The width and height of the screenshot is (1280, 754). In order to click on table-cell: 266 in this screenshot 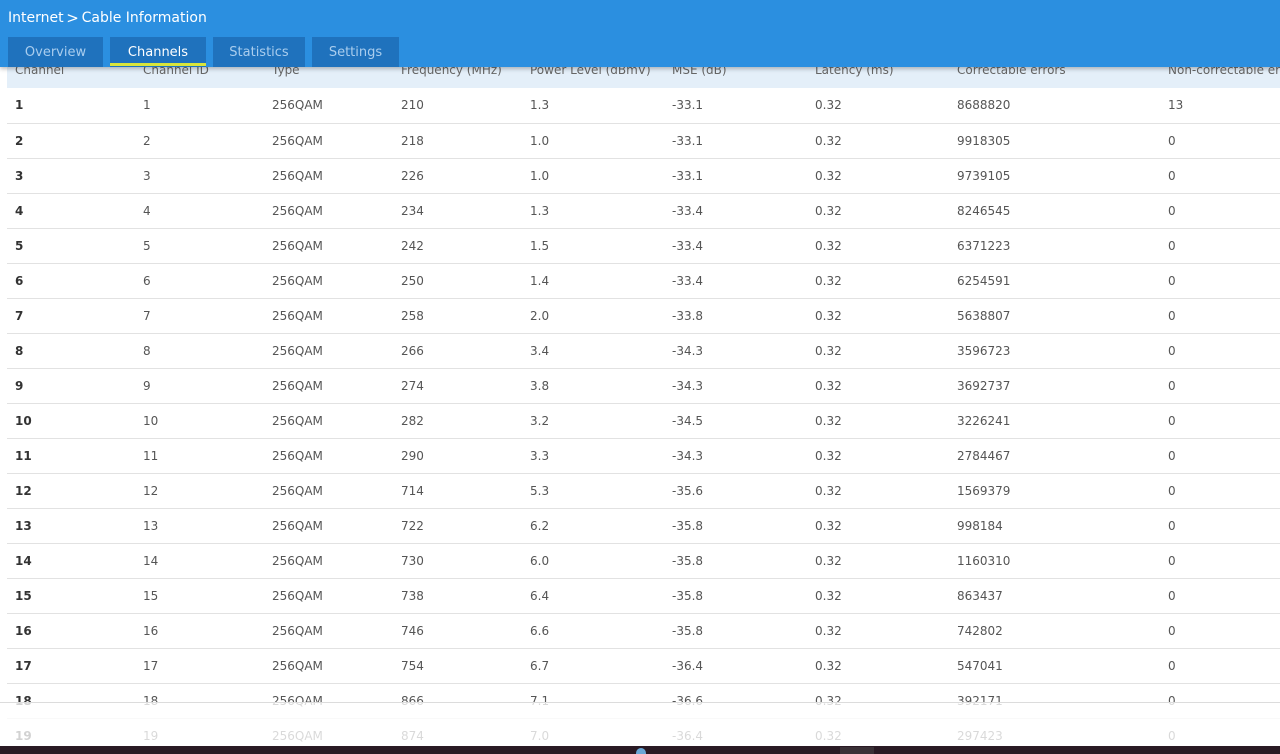, I will do `click(412, 350)`.